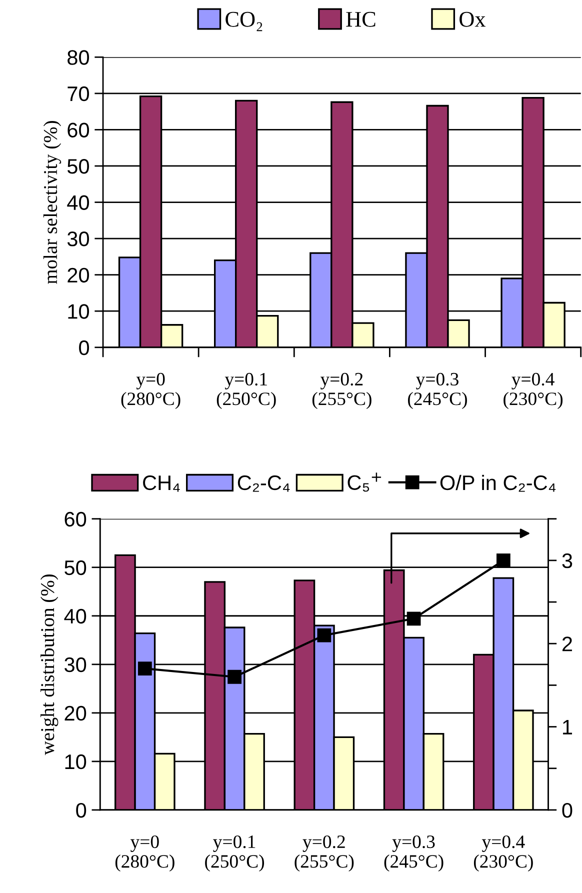  Describe the element at coordinates (244, 22) in the screenshot. I see `legend-label: CO₂` at that location.